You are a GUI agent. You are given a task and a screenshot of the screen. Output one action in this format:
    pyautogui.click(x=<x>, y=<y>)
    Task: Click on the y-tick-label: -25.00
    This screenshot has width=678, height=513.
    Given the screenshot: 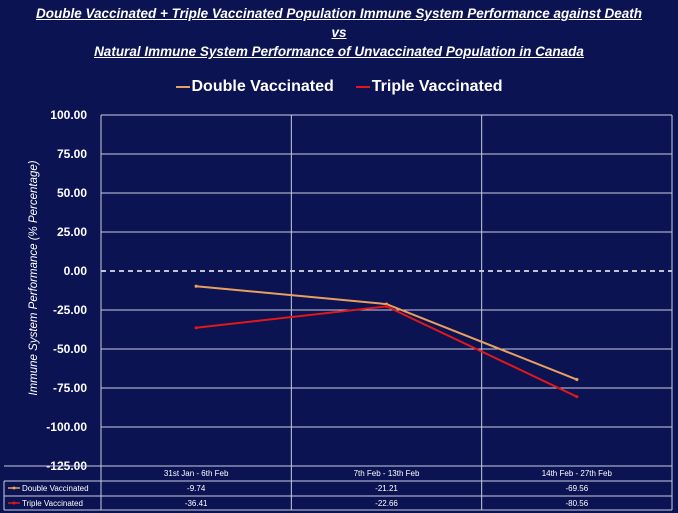 What is the action you would take?
    pyautogui.click(x=70, y=310)
    